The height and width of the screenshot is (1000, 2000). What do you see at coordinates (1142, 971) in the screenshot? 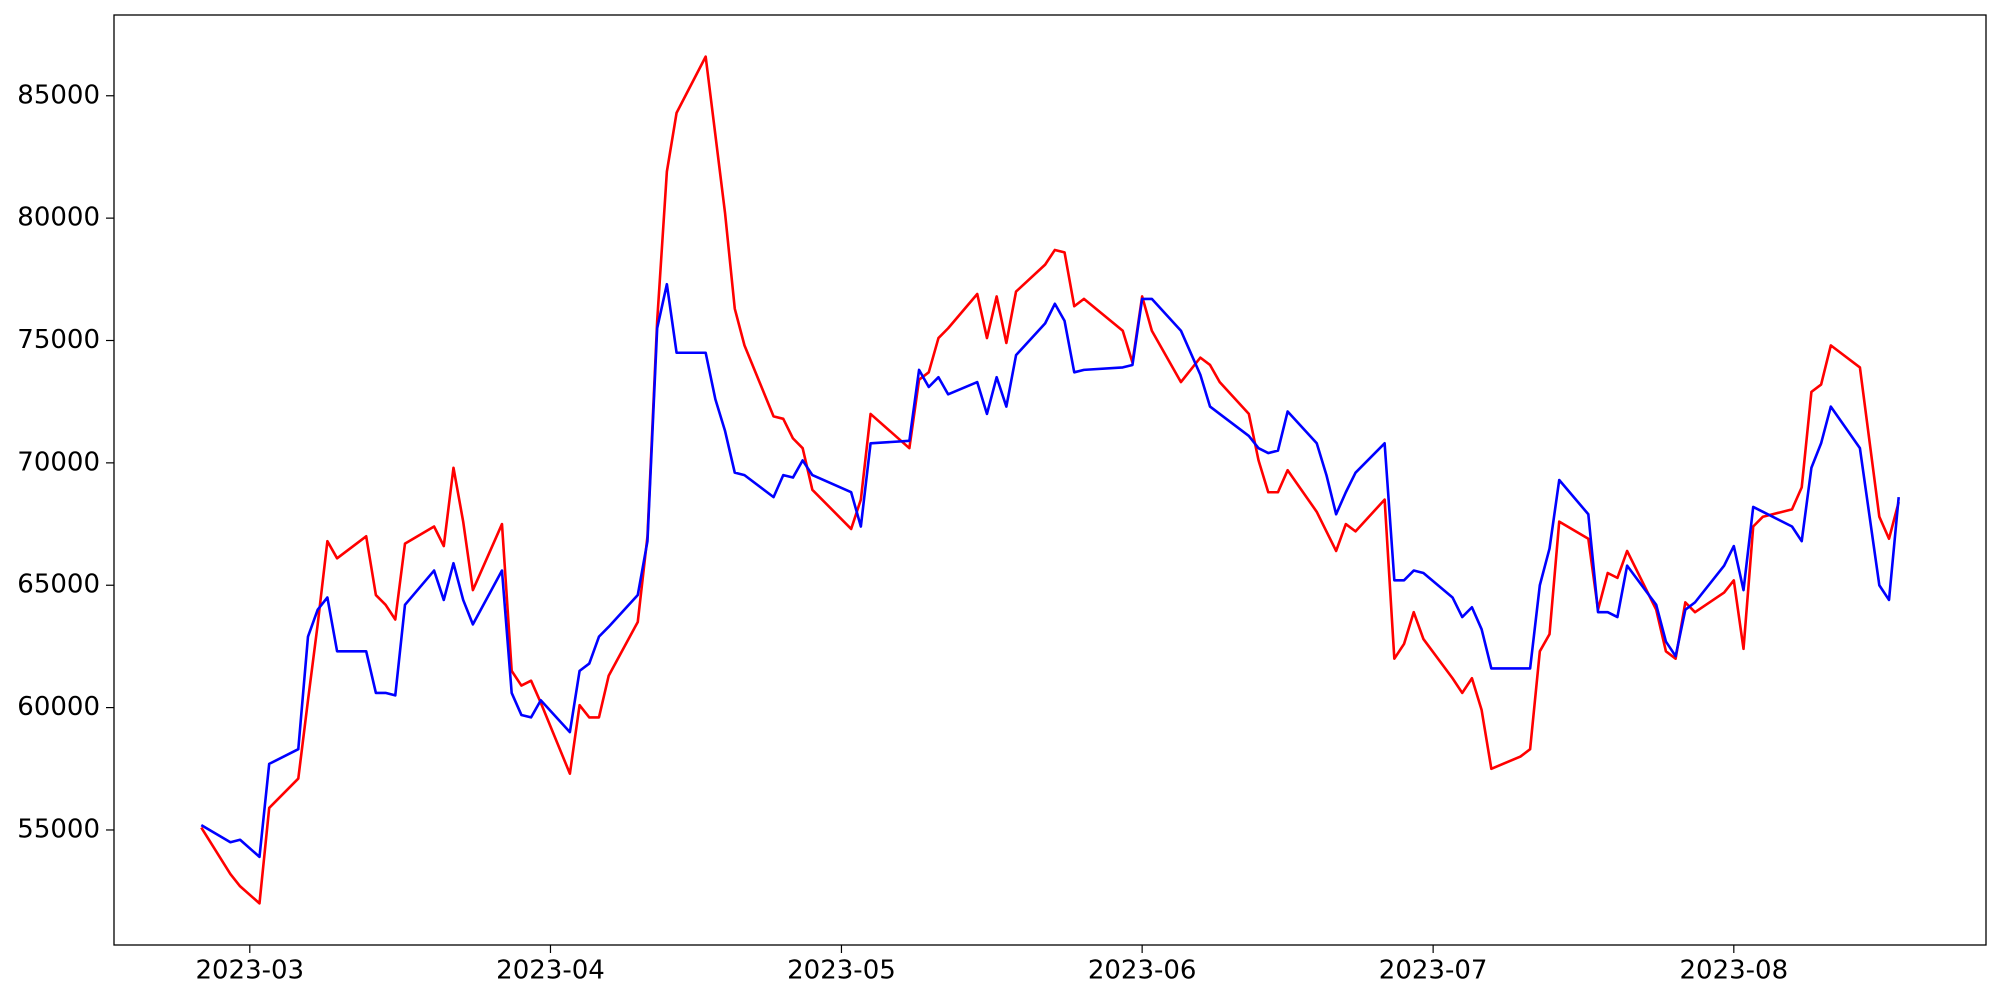
I see `x-tick-label: 2023-06` at bounding box center [1142, 971].